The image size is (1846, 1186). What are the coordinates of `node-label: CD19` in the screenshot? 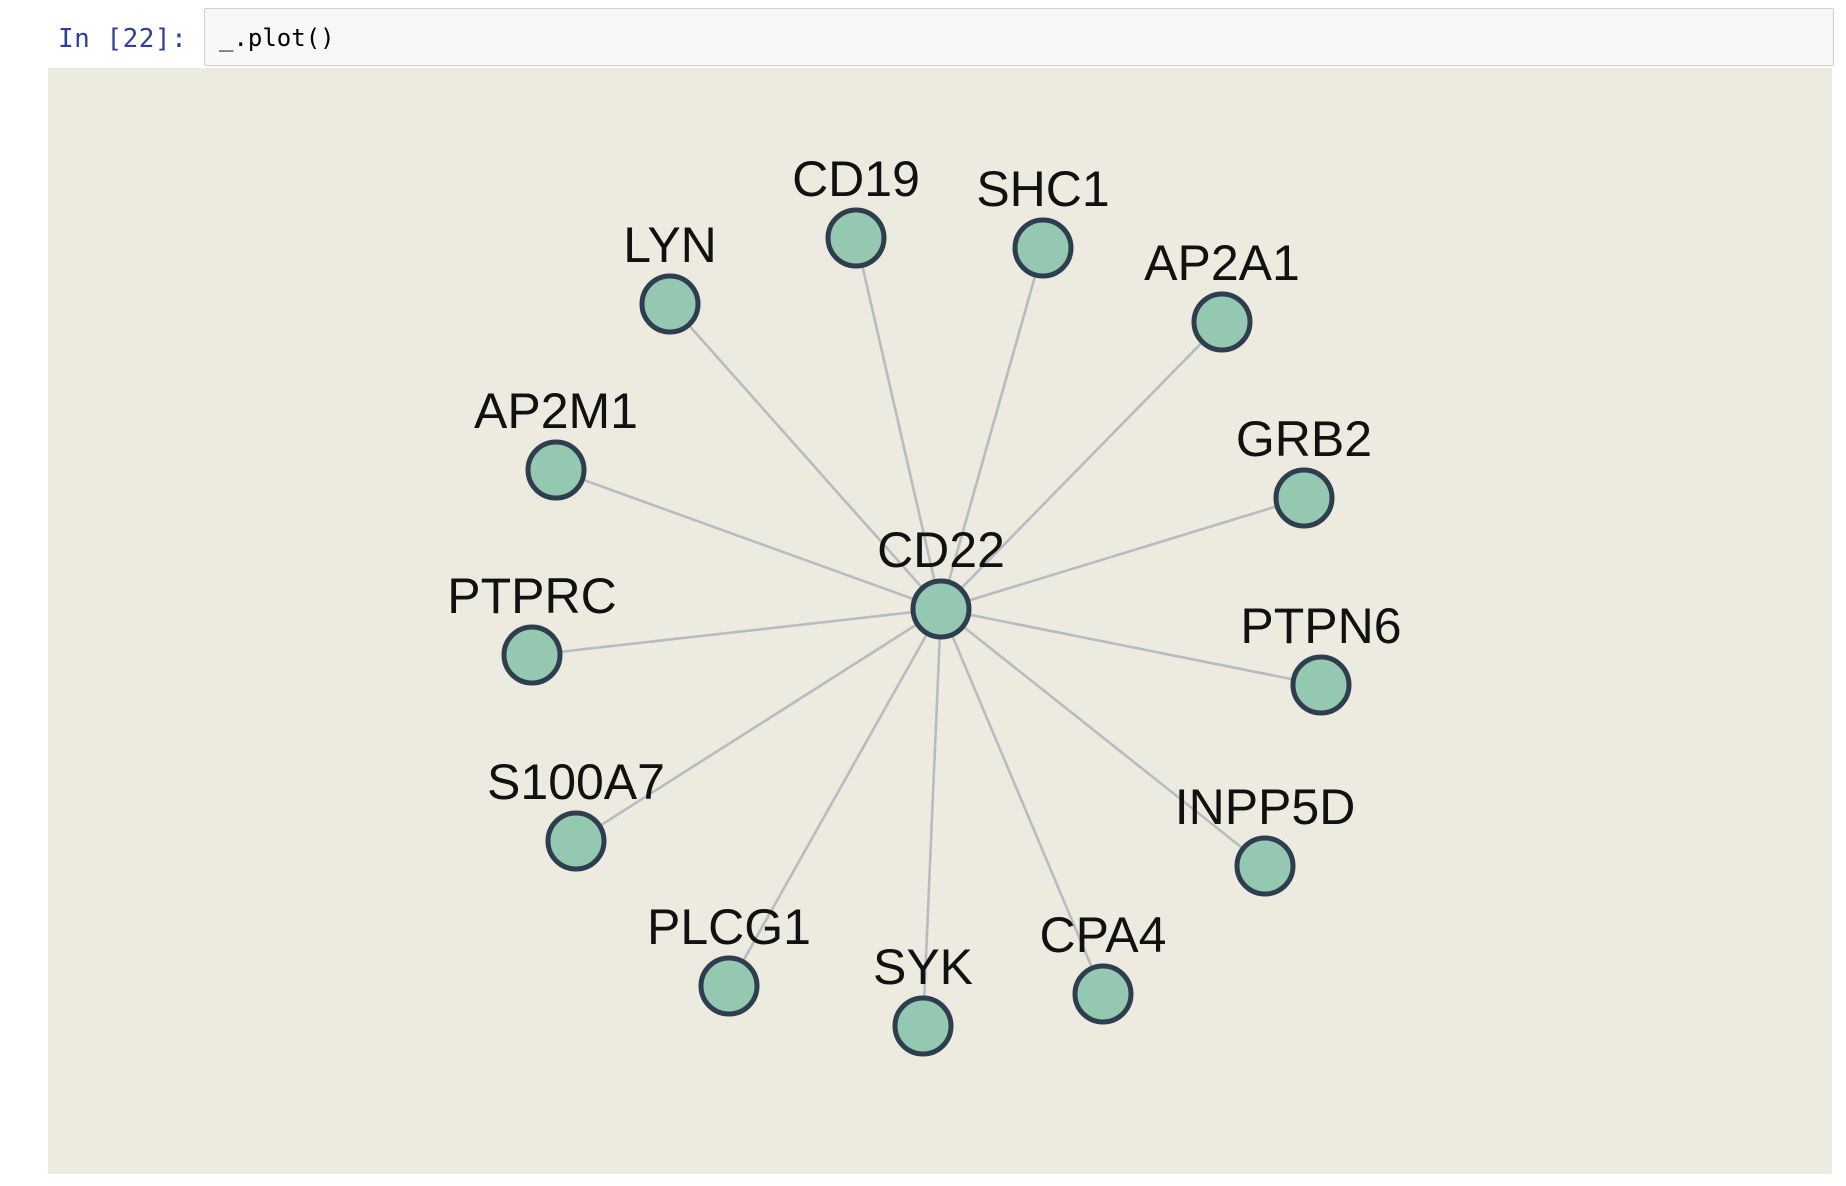 It's located at (856, 179).